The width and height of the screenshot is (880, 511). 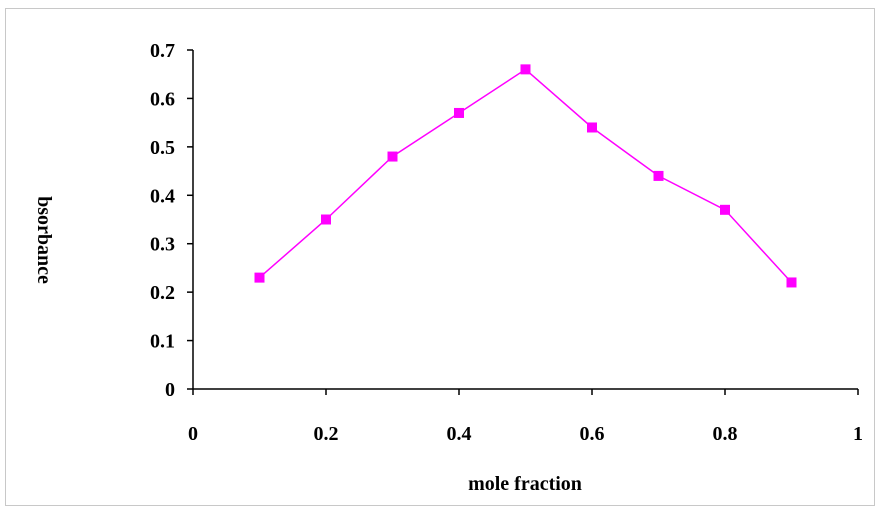 I want to click on y-tick-label: 0.2, so click(x=162, y=293).